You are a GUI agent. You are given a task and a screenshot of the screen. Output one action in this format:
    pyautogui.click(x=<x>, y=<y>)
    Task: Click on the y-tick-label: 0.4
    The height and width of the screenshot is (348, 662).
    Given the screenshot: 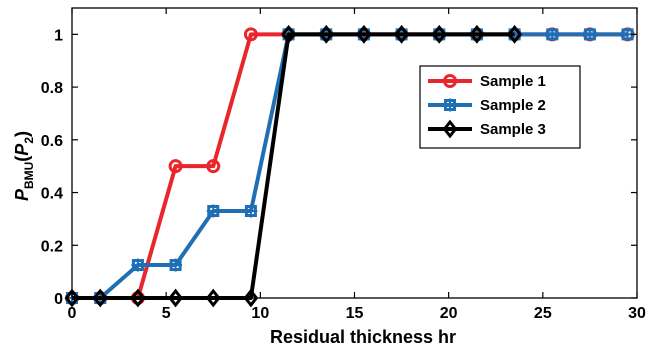 What is the action you would take?
    pyautogui.click(x=52, y=194)
    